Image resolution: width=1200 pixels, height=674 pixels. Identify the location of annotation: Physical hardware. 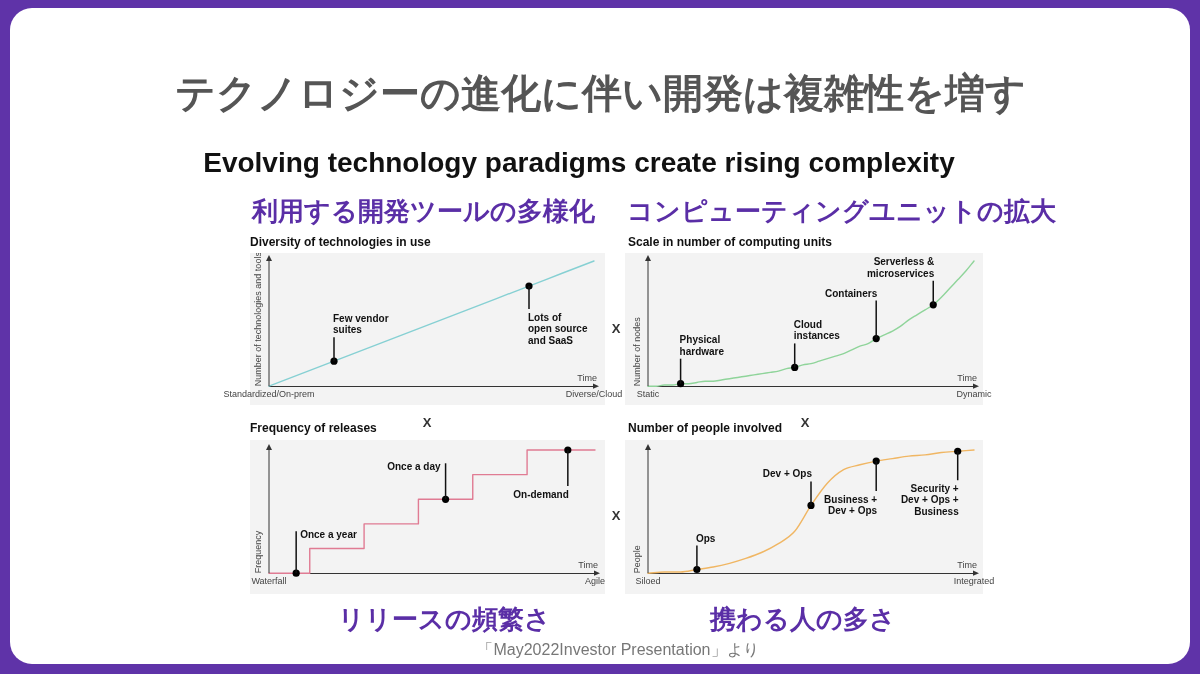
(702, 345).